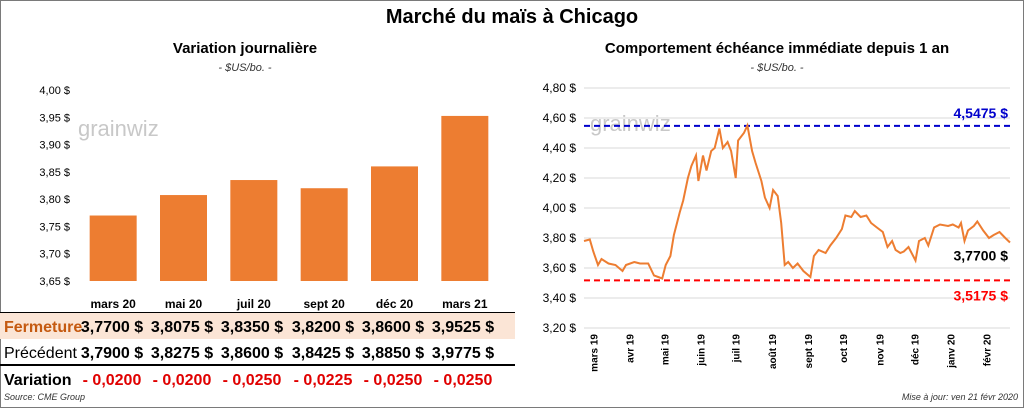  Describe the element at coordinates (880, 350) in the screenshot. I see `x-tick-label: nov 19` at that location.